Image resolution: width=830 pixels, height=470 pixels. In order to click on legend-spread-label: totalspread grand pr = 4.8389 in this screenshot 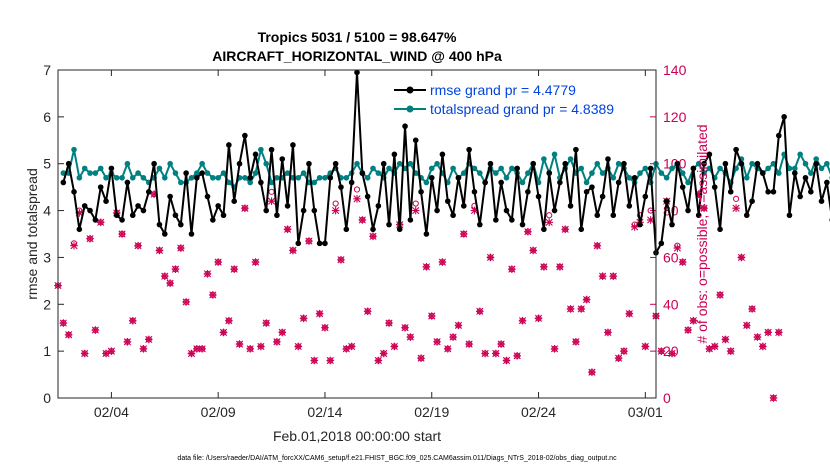, I will do `click(522, 109)`.